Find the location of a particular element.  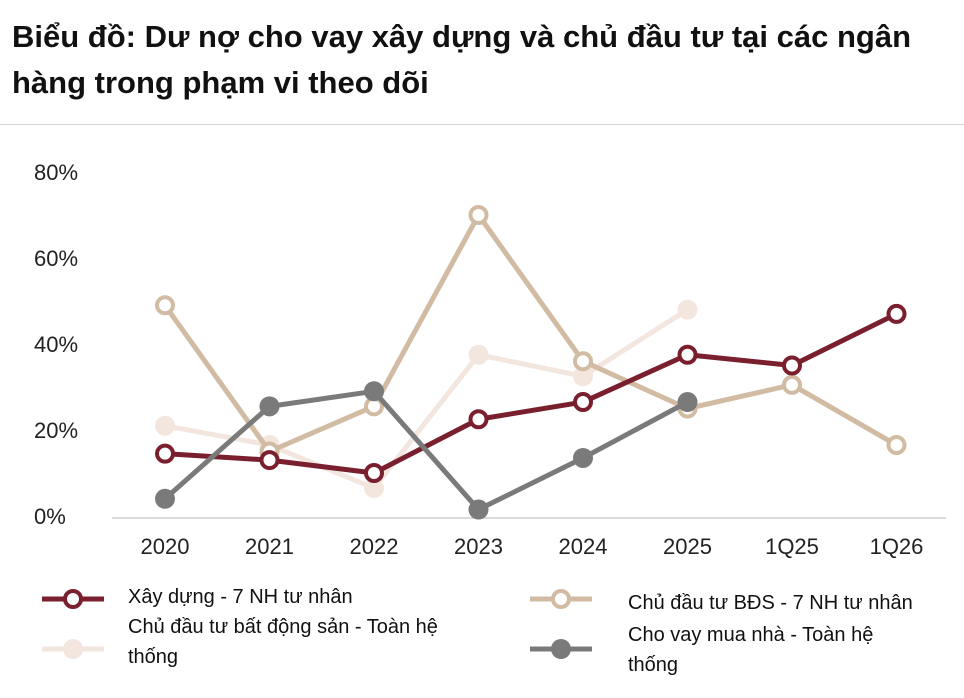

legend-label-xay-dung: Xây dựng - 7 NH tư nhân is located at coordinates (240, 597).